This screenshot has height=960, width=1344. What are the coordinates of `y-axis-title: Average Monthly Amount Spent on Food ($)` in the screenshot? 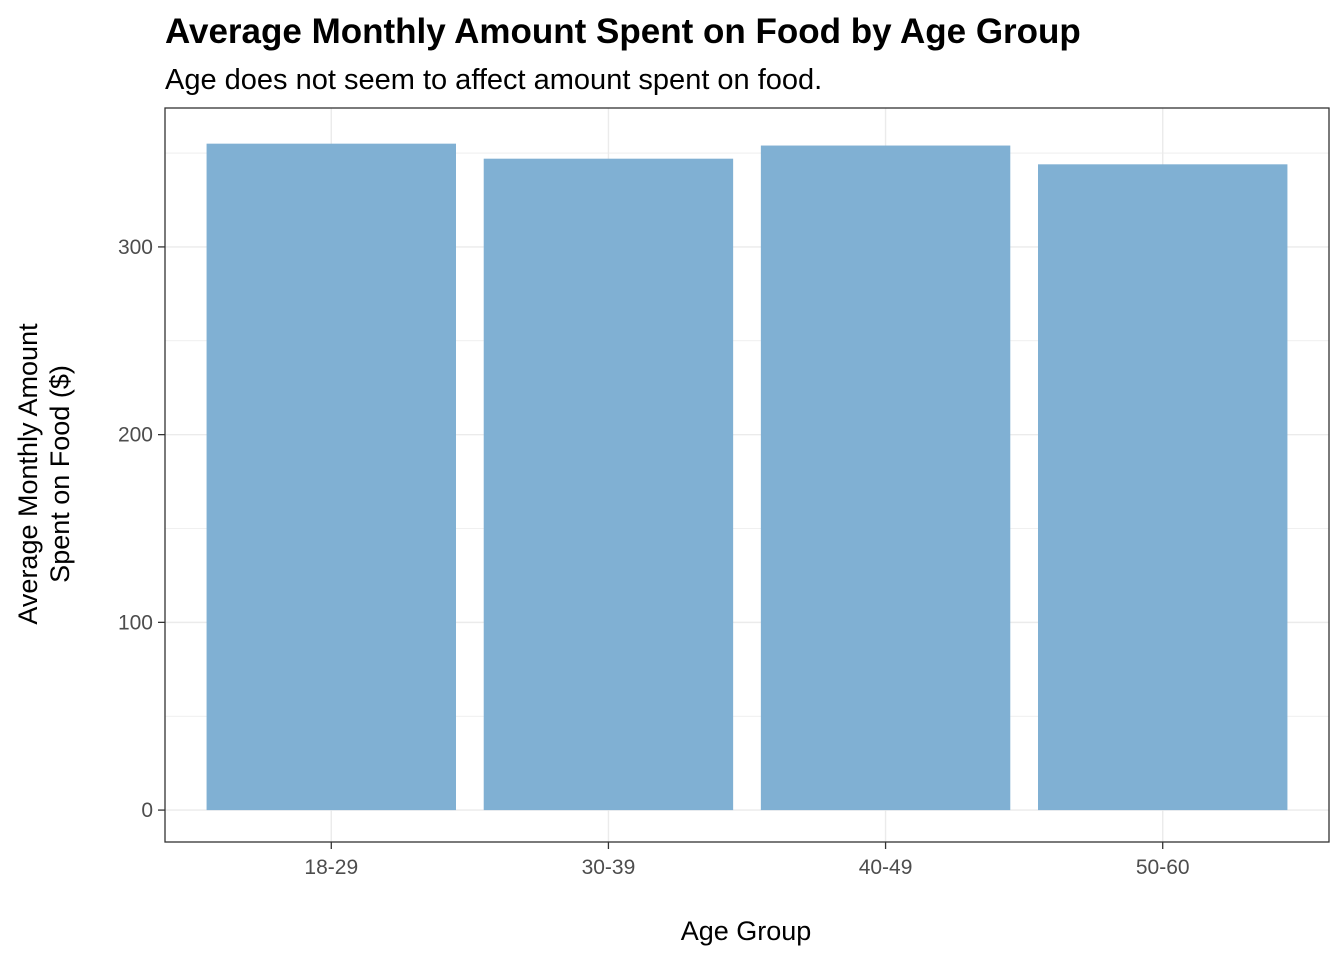 It's located at (44, 474).